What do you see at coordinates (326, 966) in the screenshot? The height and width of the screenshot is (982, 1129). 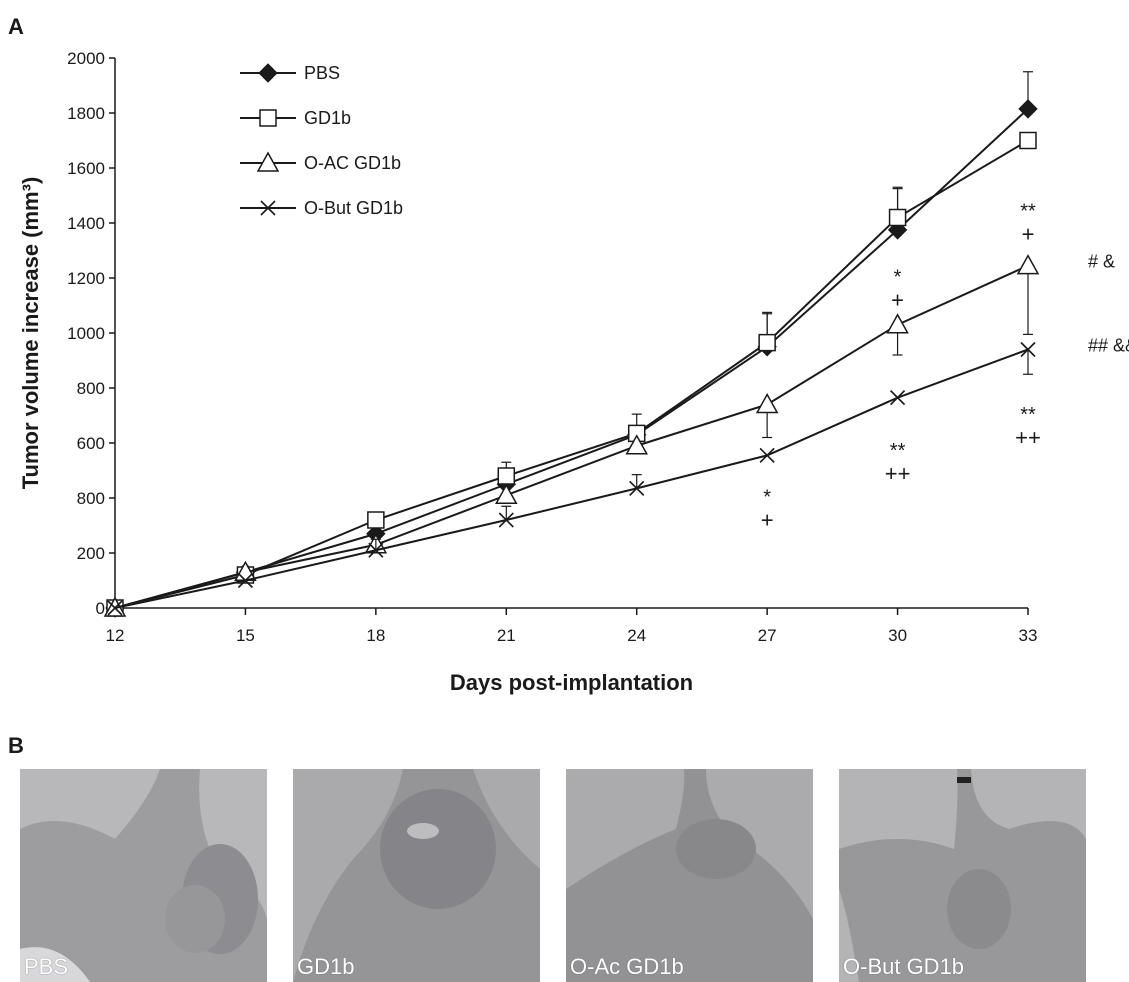 I see `photo-label-gd1b: GD1b` at bounding box center [326, 966].